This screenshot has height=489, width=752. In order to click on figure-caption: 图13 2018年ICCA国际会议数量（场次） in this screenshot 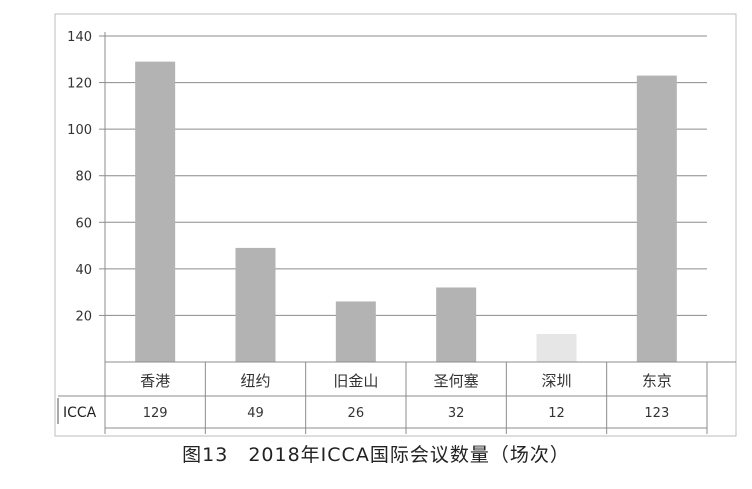, I will do `click(376, 455)`.